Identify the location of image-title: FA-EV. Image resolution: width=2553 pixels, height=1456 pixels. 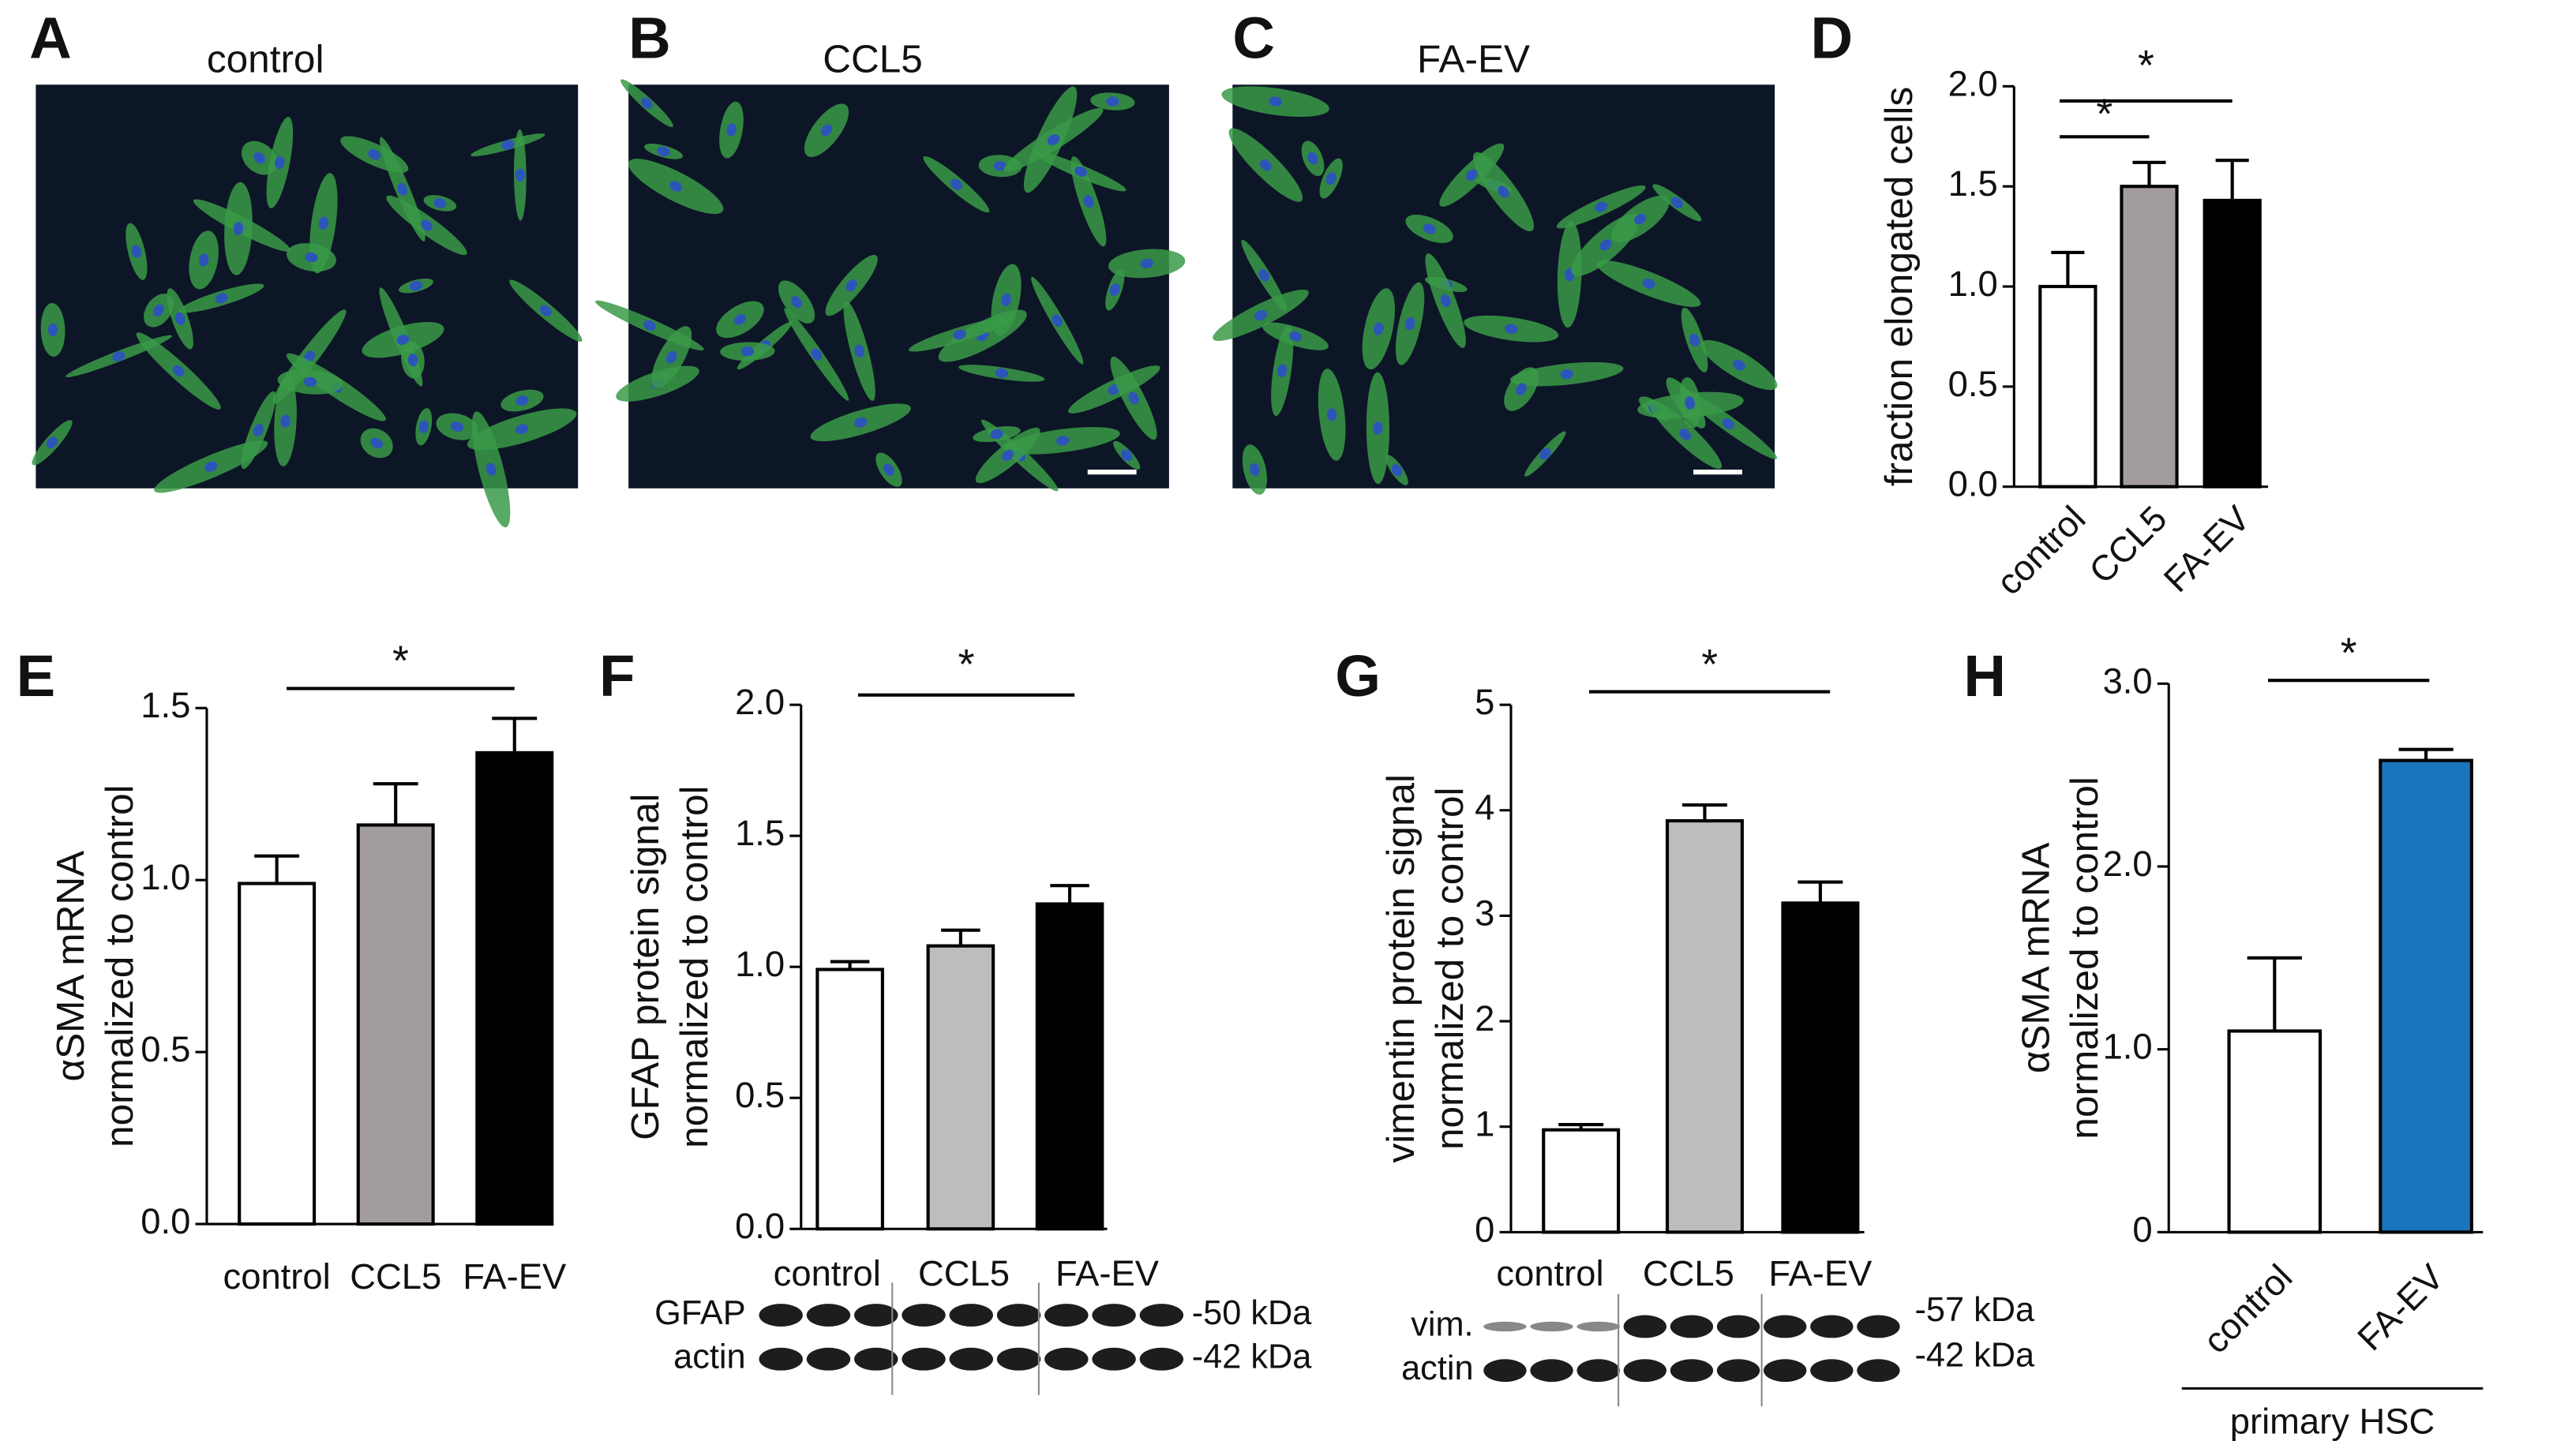
(1473, 59).